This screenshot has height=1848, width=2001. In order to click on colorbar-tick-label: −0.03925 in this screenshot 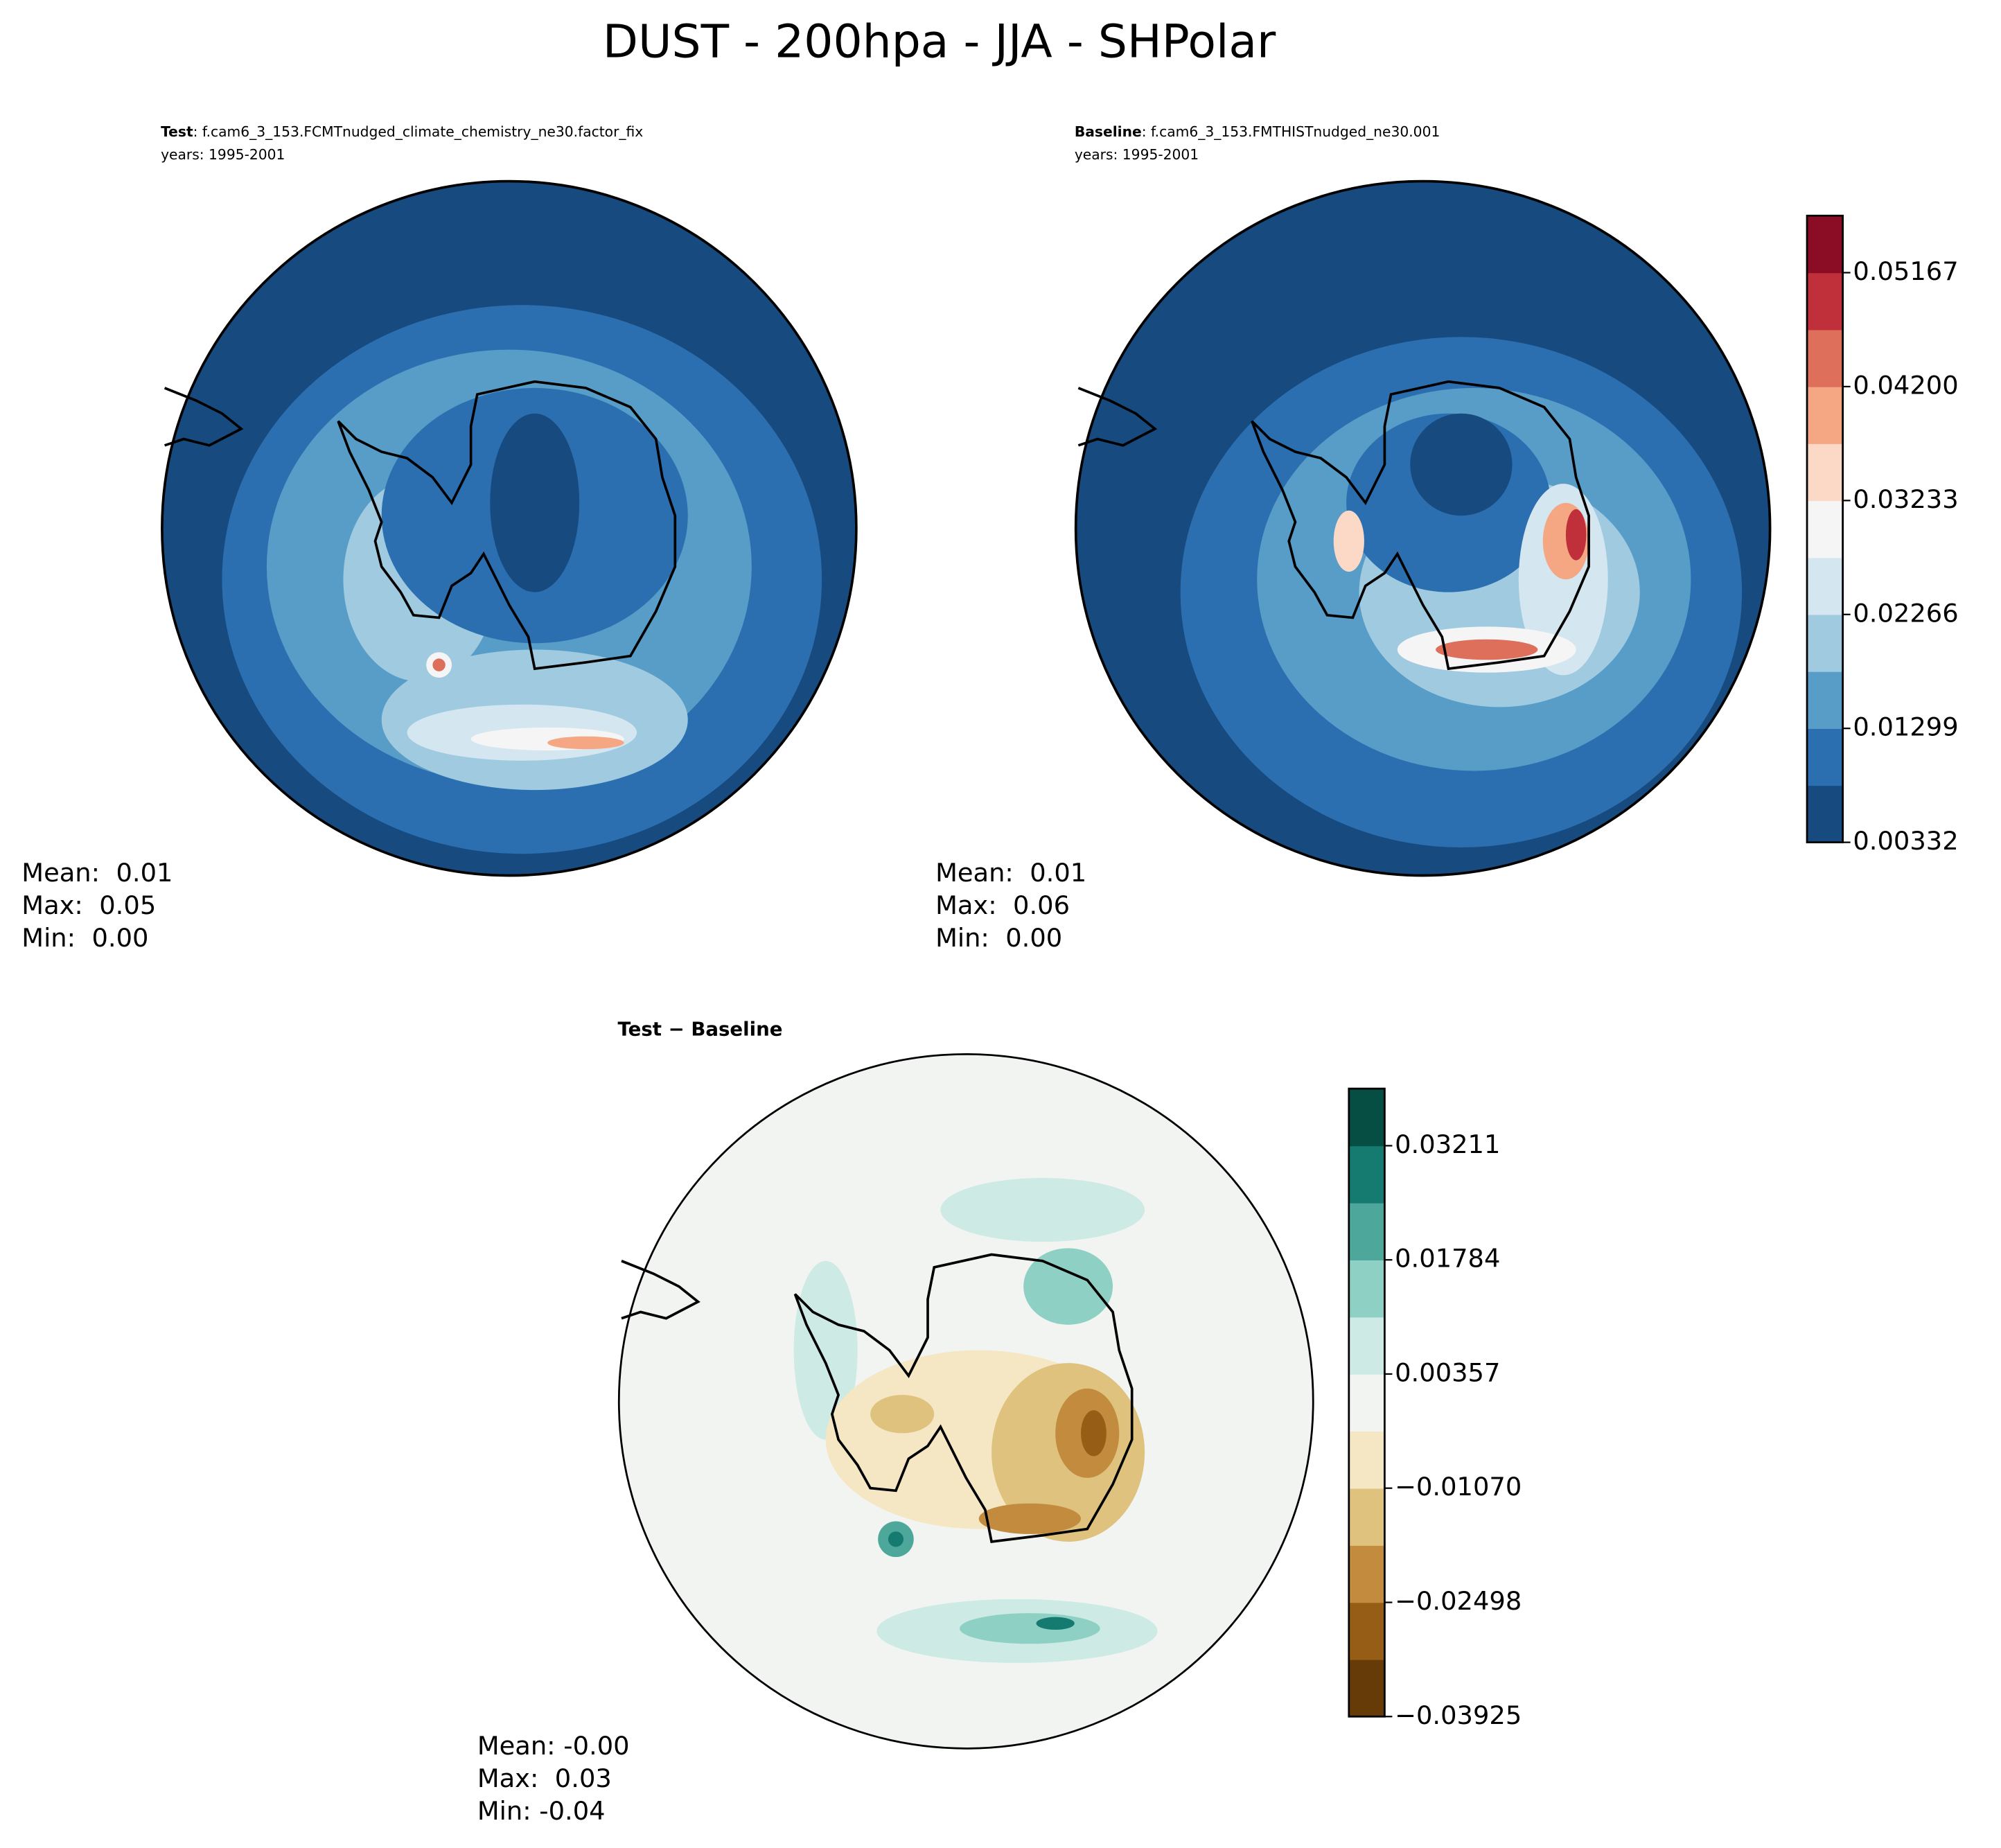, I will do `click(1458, 1715)`.